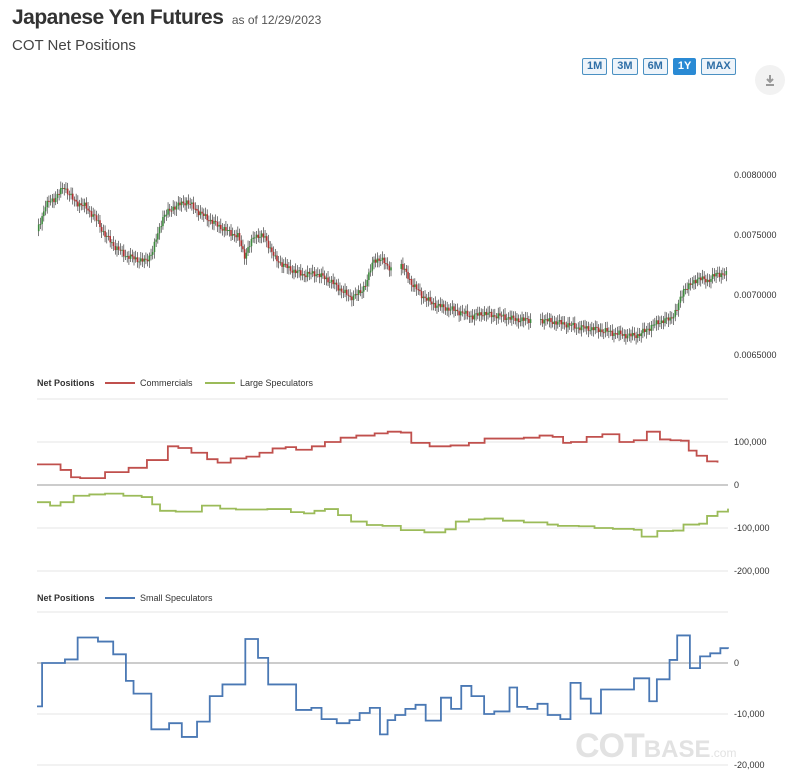  I want to click on price-axis-tick: 0.0070000, so click(755, 295).